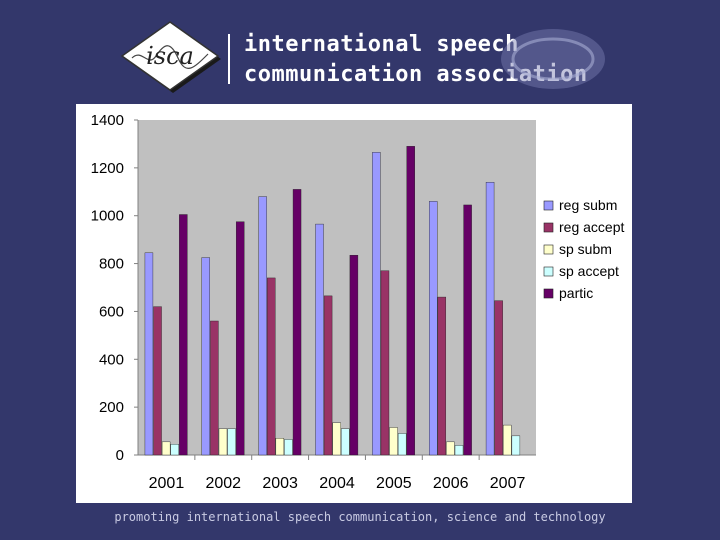  What do you see at coordinates (337, 483) in the screenshot?
I see `x-tick-label: 2004` at bounding box center [337, 483].